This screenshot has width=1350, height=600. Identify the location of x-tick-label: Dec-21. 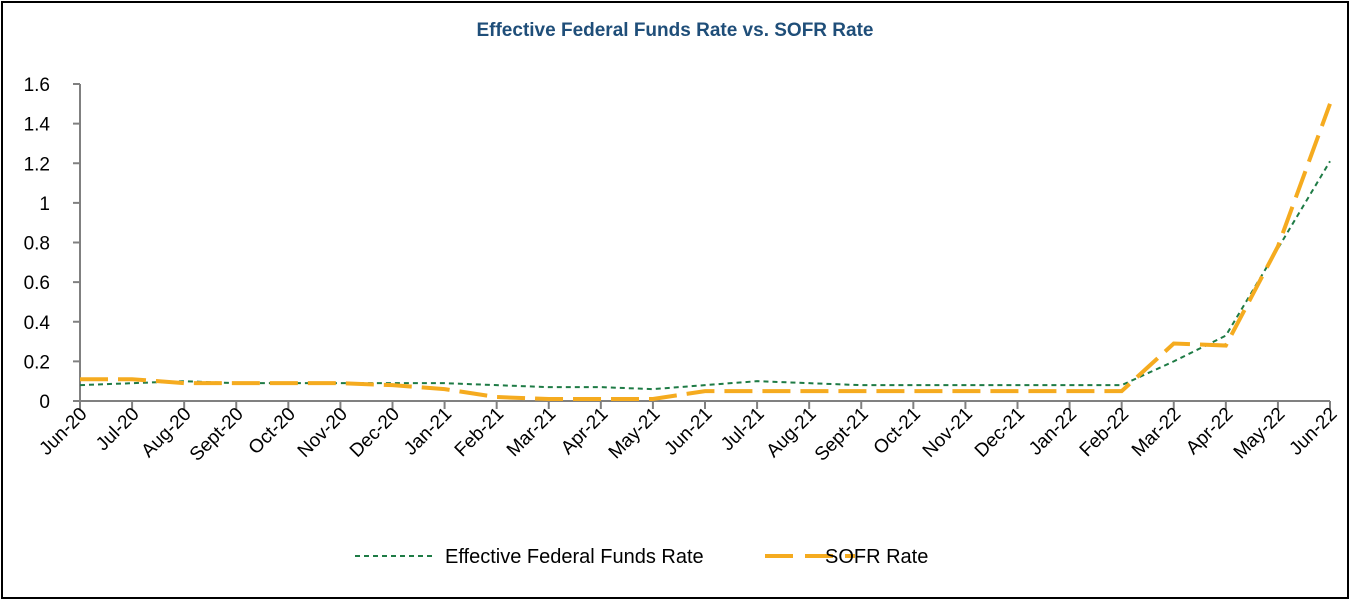
(1000, 433).